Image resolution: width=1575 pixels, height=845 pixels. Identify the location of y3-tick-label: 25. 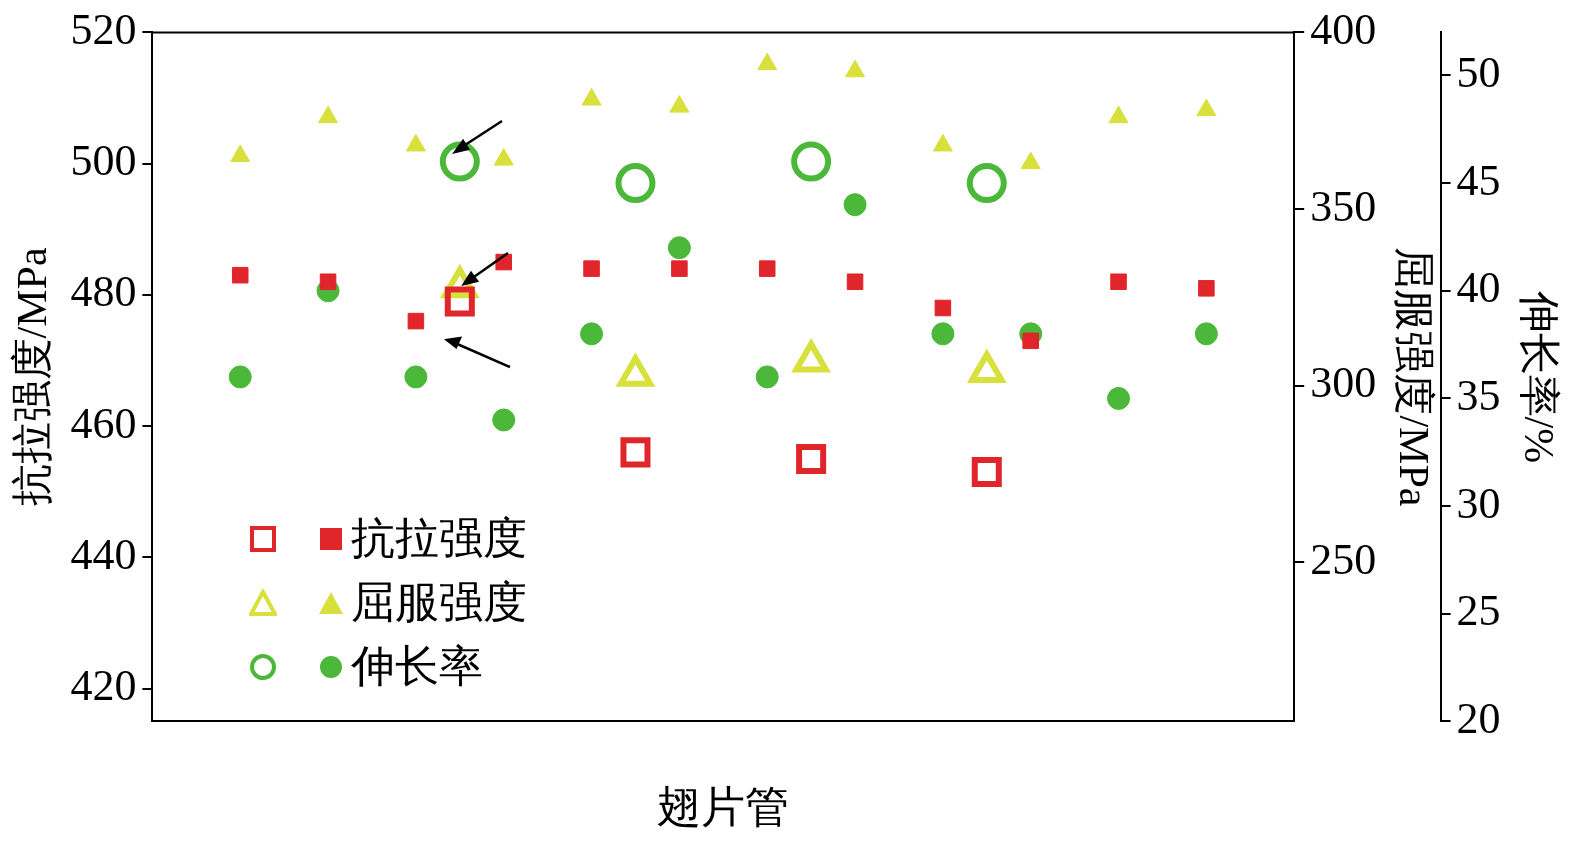
(1478, 611).